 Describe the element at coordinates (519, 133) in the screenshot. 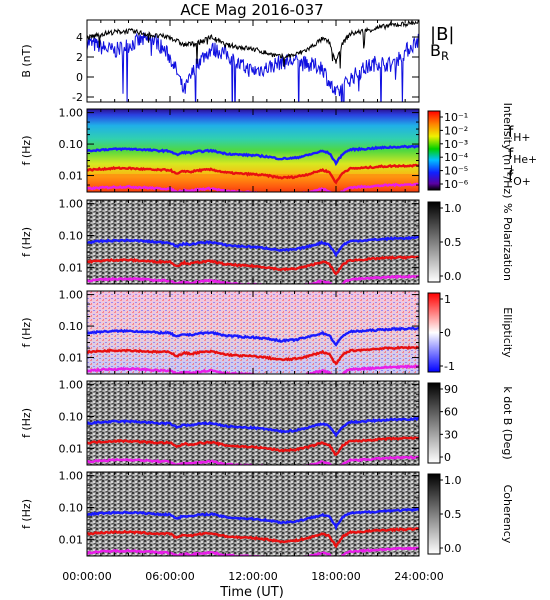

I see `gyrofrequency-legend-entry: fH+` at that location.